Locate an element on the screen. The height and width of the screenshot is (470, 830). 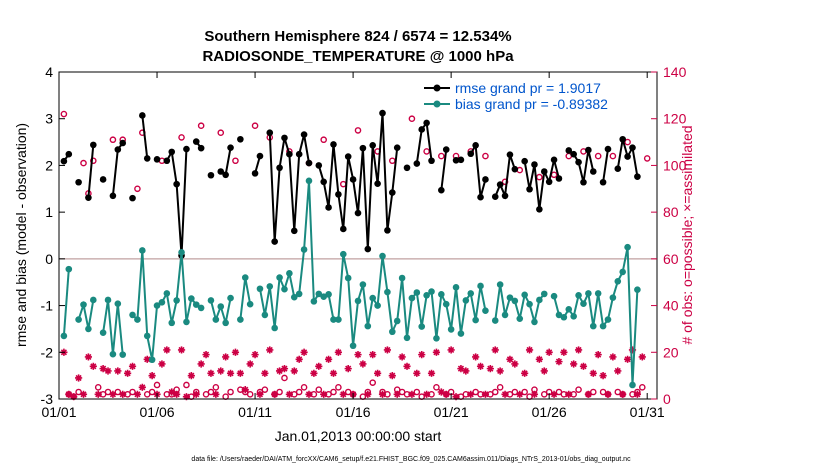
y-right-tick-label: 140 is located at coordinates (675, 72).